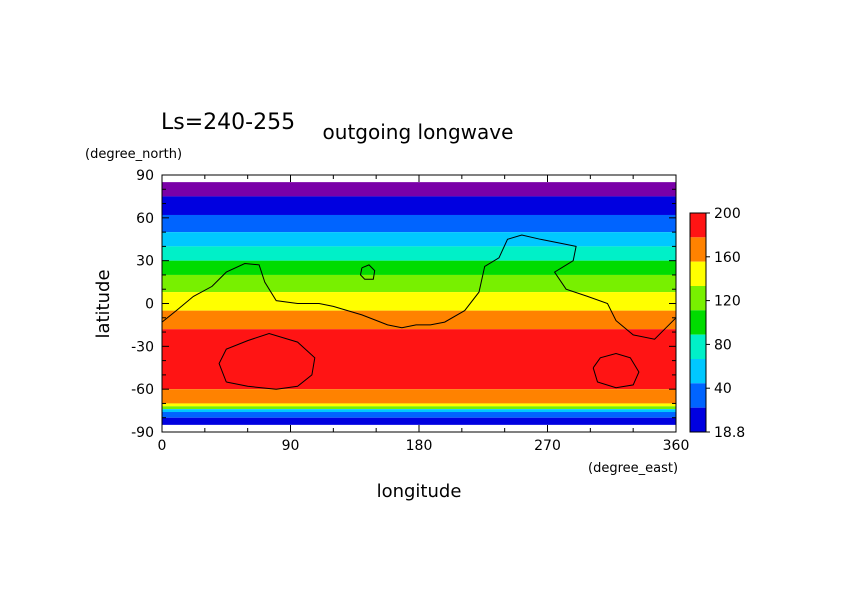 The height and width of the screenshot is (595, 842). What do you see at coordinates (291, 446) in the screenshot?
I see `x-tick-label: 90` at bounding box center [291, 446].